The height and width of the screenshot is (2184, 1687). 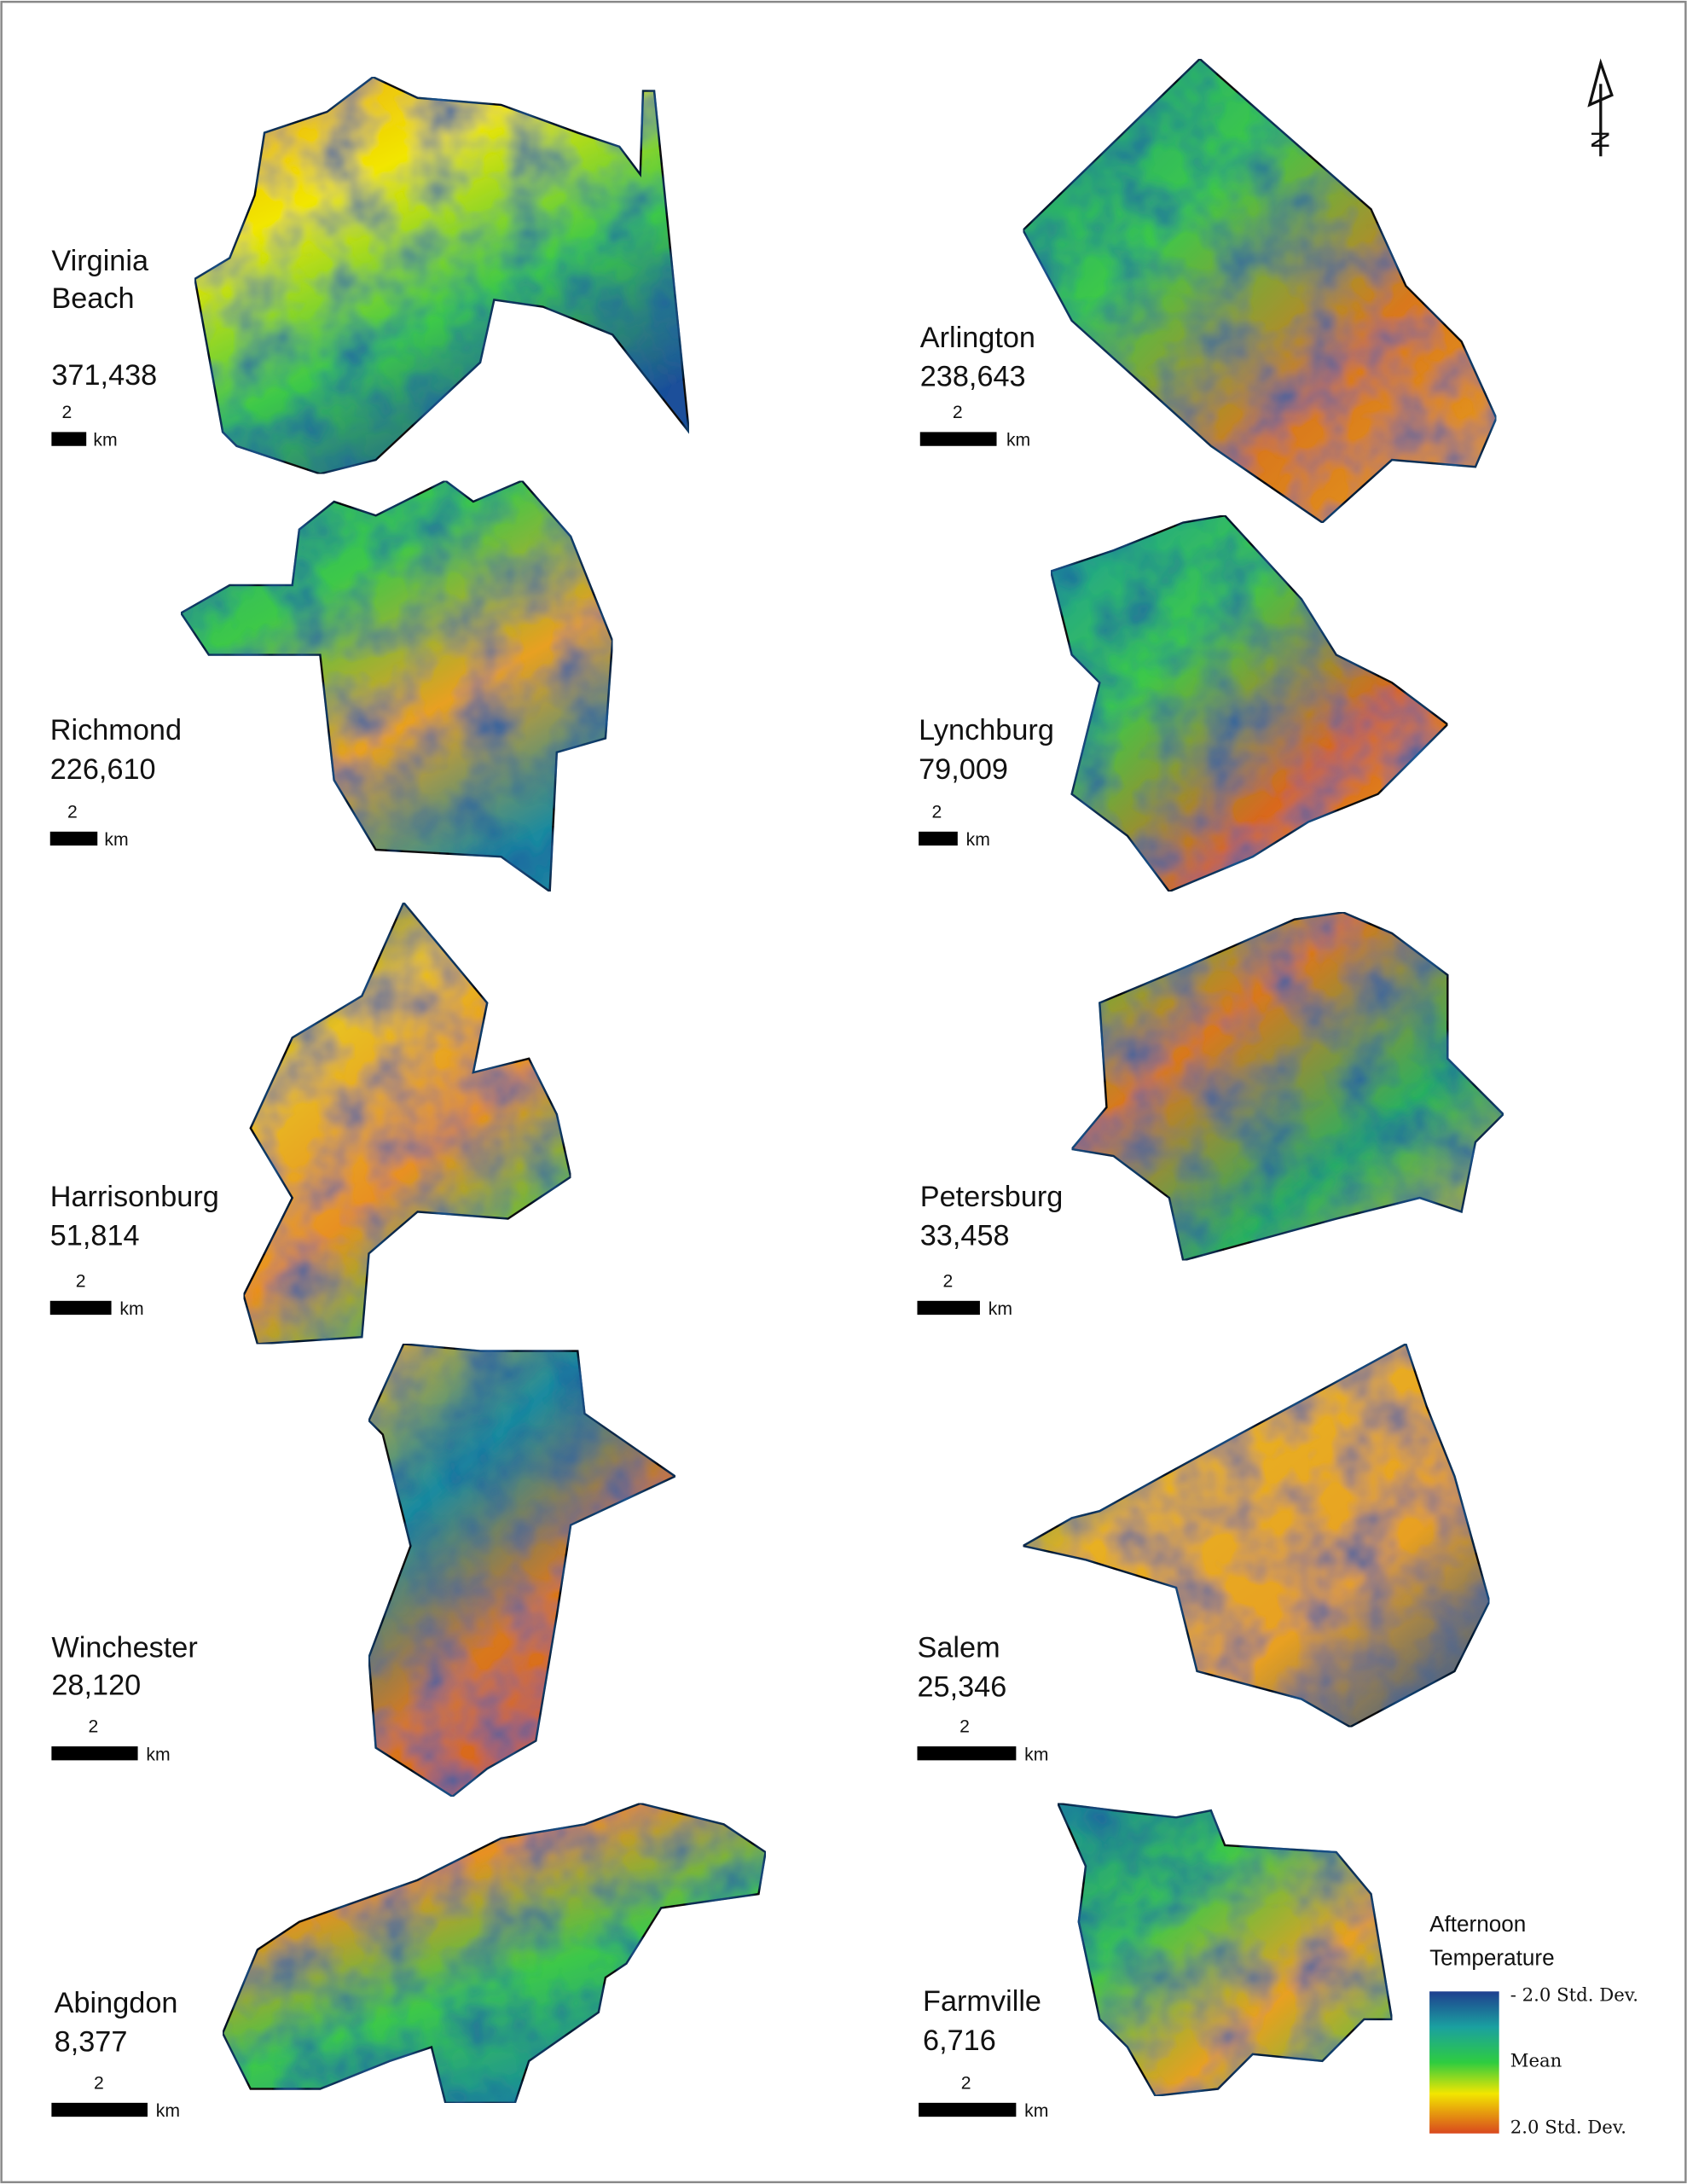 I want to click on city-name: Richmond, so click(x=116, y=730).